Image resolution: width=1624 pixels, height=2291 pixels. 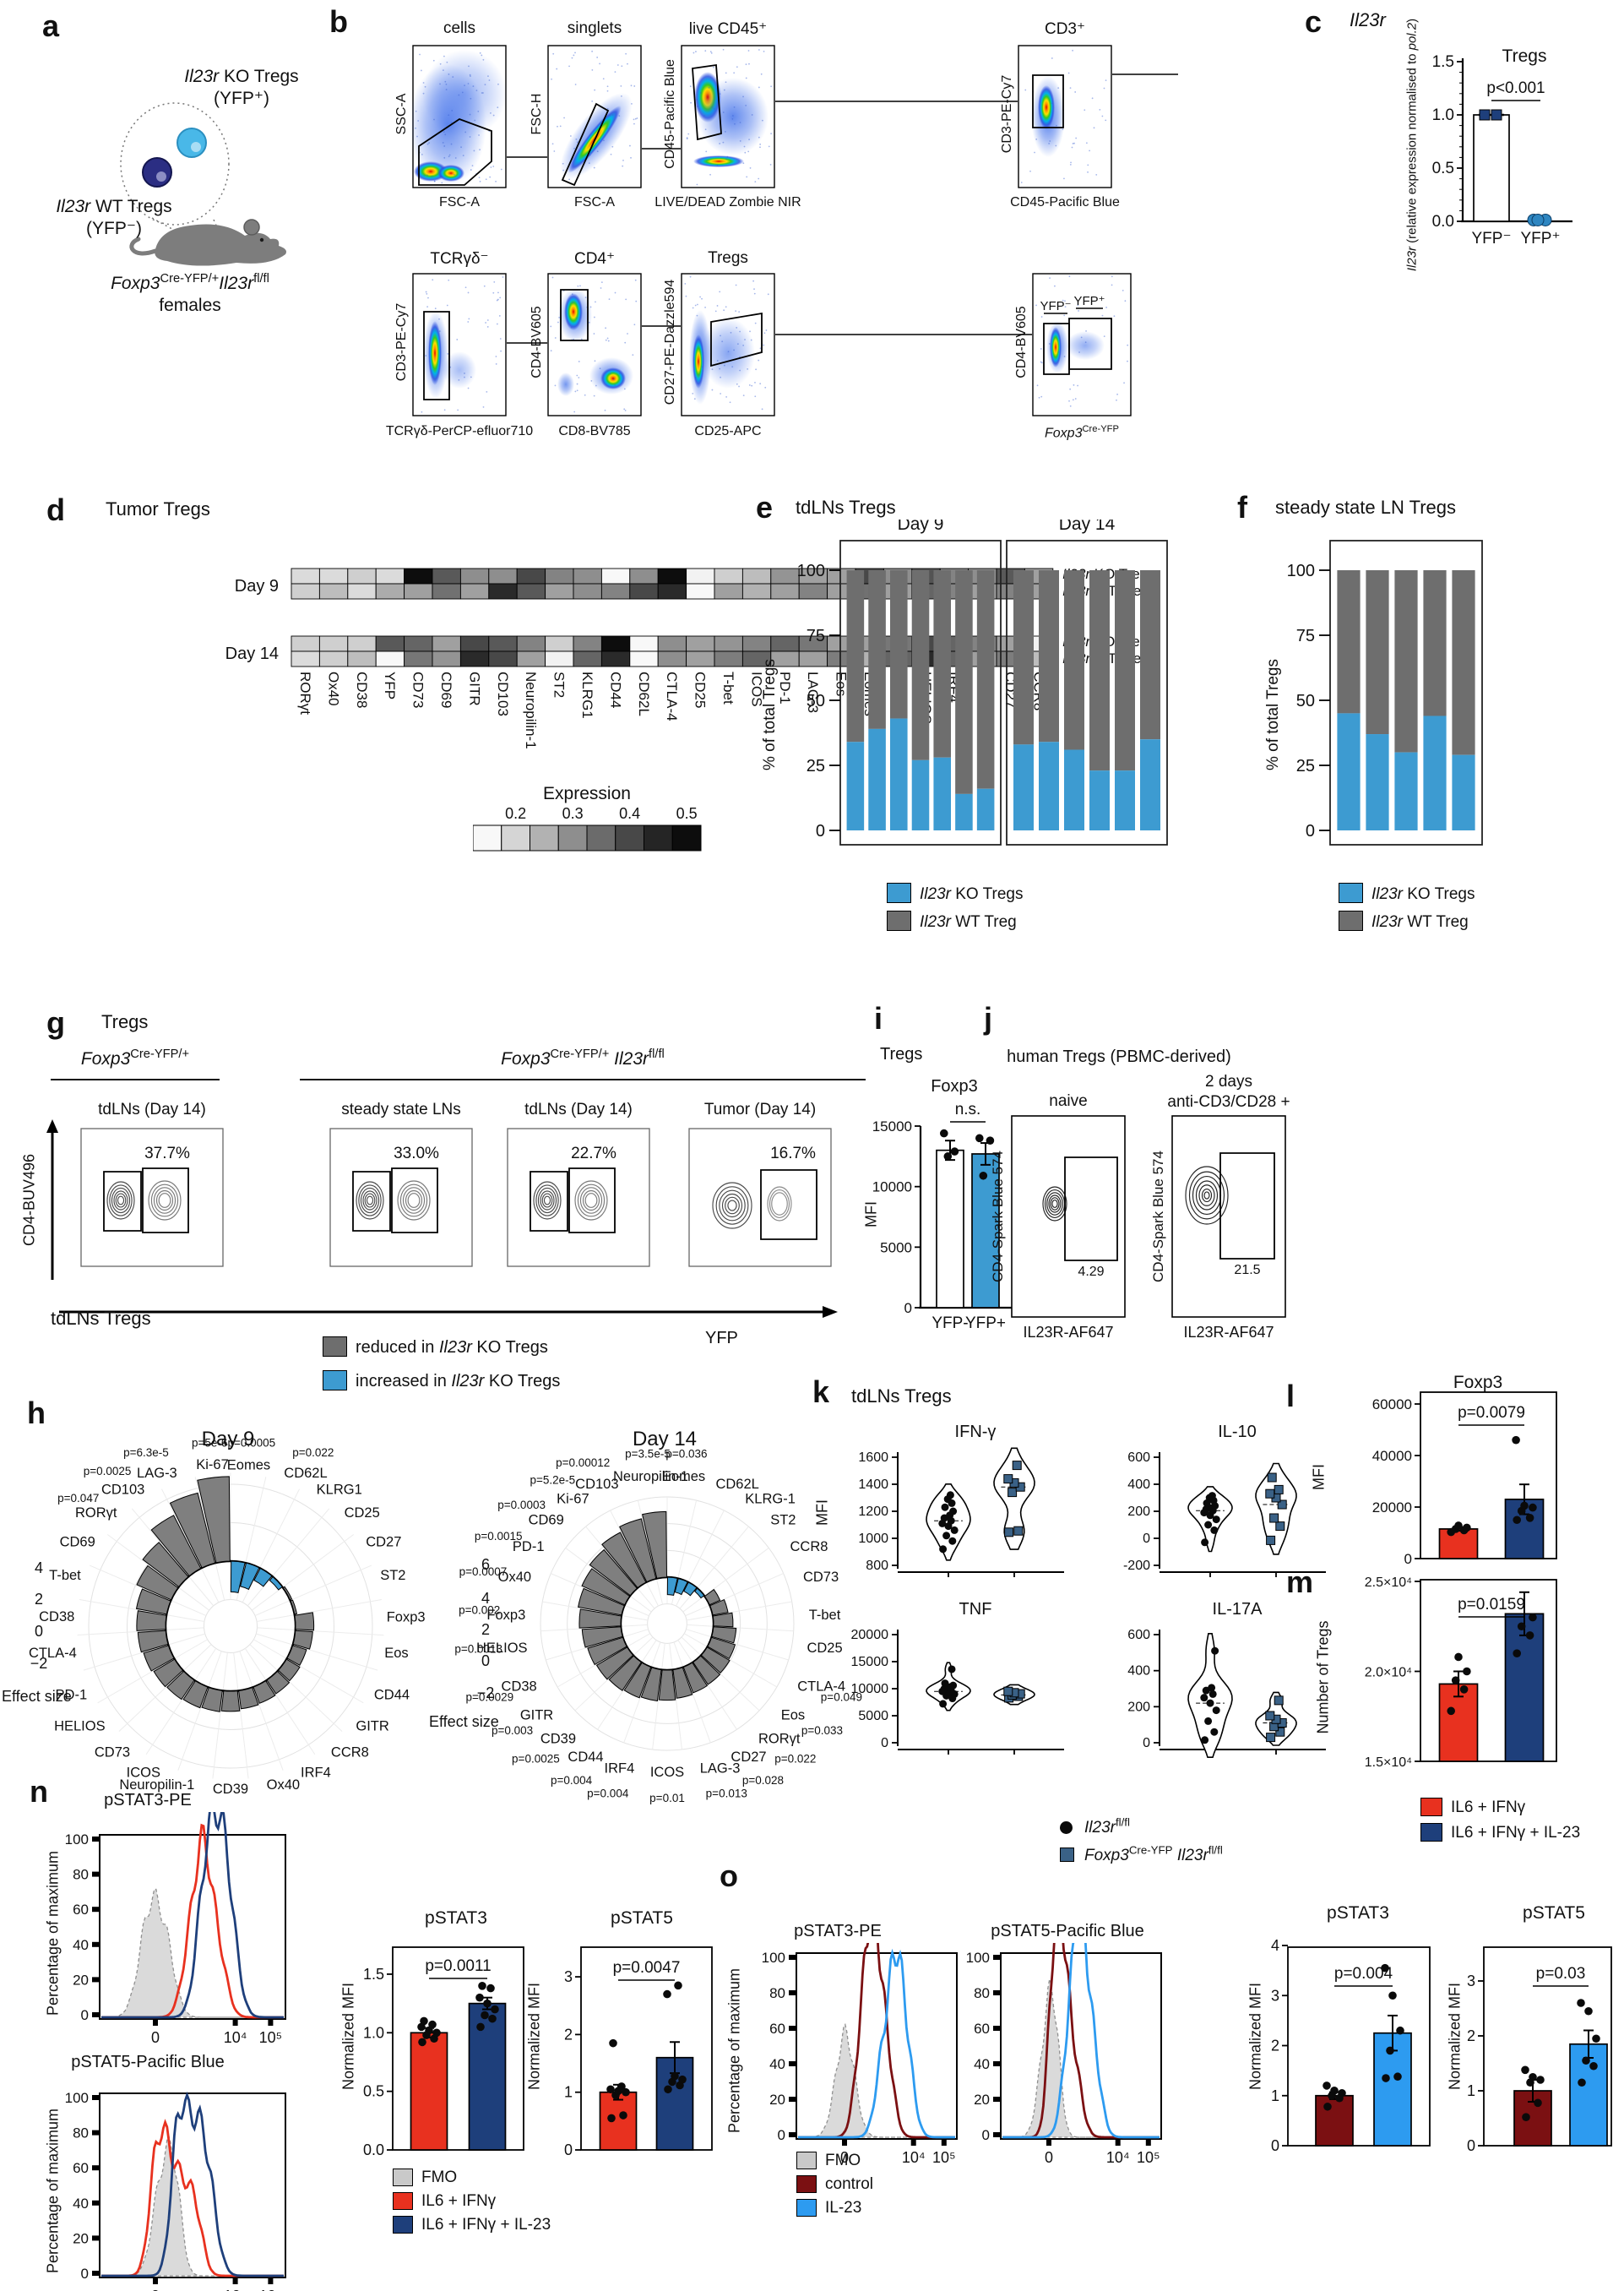 What do you see at coordinates (783, 1520) in the screenshot?
I see `svg-text: ST2` at bounding box center [783, 1520].